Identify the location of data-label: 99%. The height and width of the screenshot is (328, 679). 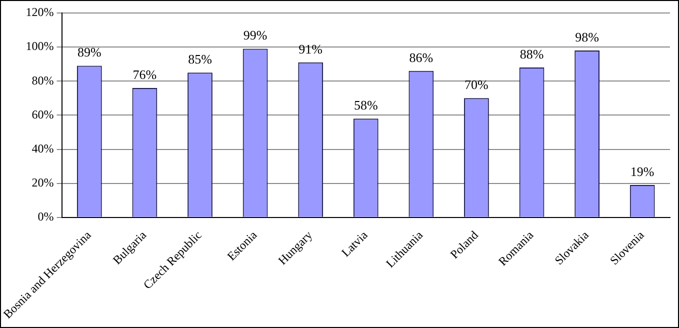
(255, 35).